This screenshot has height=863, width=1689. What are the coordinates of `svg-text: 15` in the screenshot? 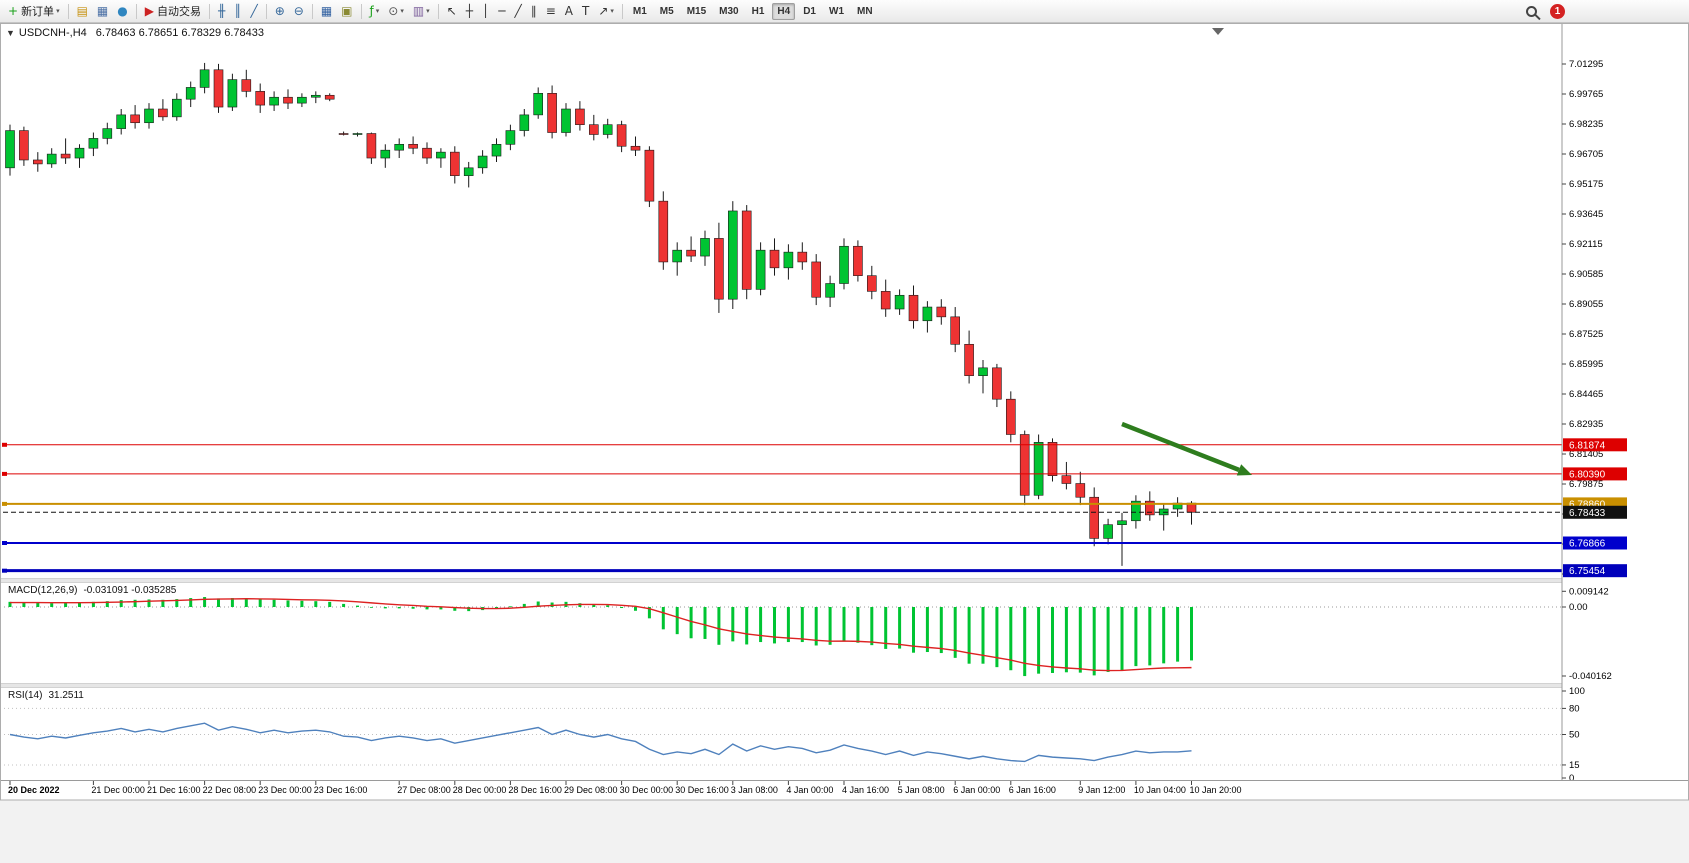 It's located at (1574, 765).